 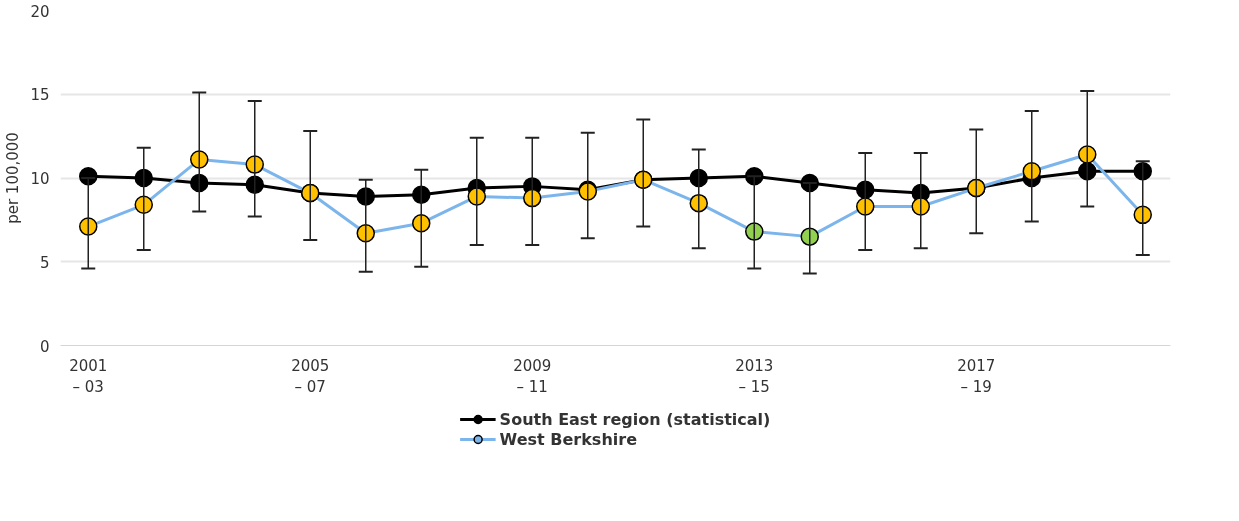 What do you see at coordinates (44, 262) in the screenshot?
I see `y-tick-label: 5` at bounding box center [44, 262].